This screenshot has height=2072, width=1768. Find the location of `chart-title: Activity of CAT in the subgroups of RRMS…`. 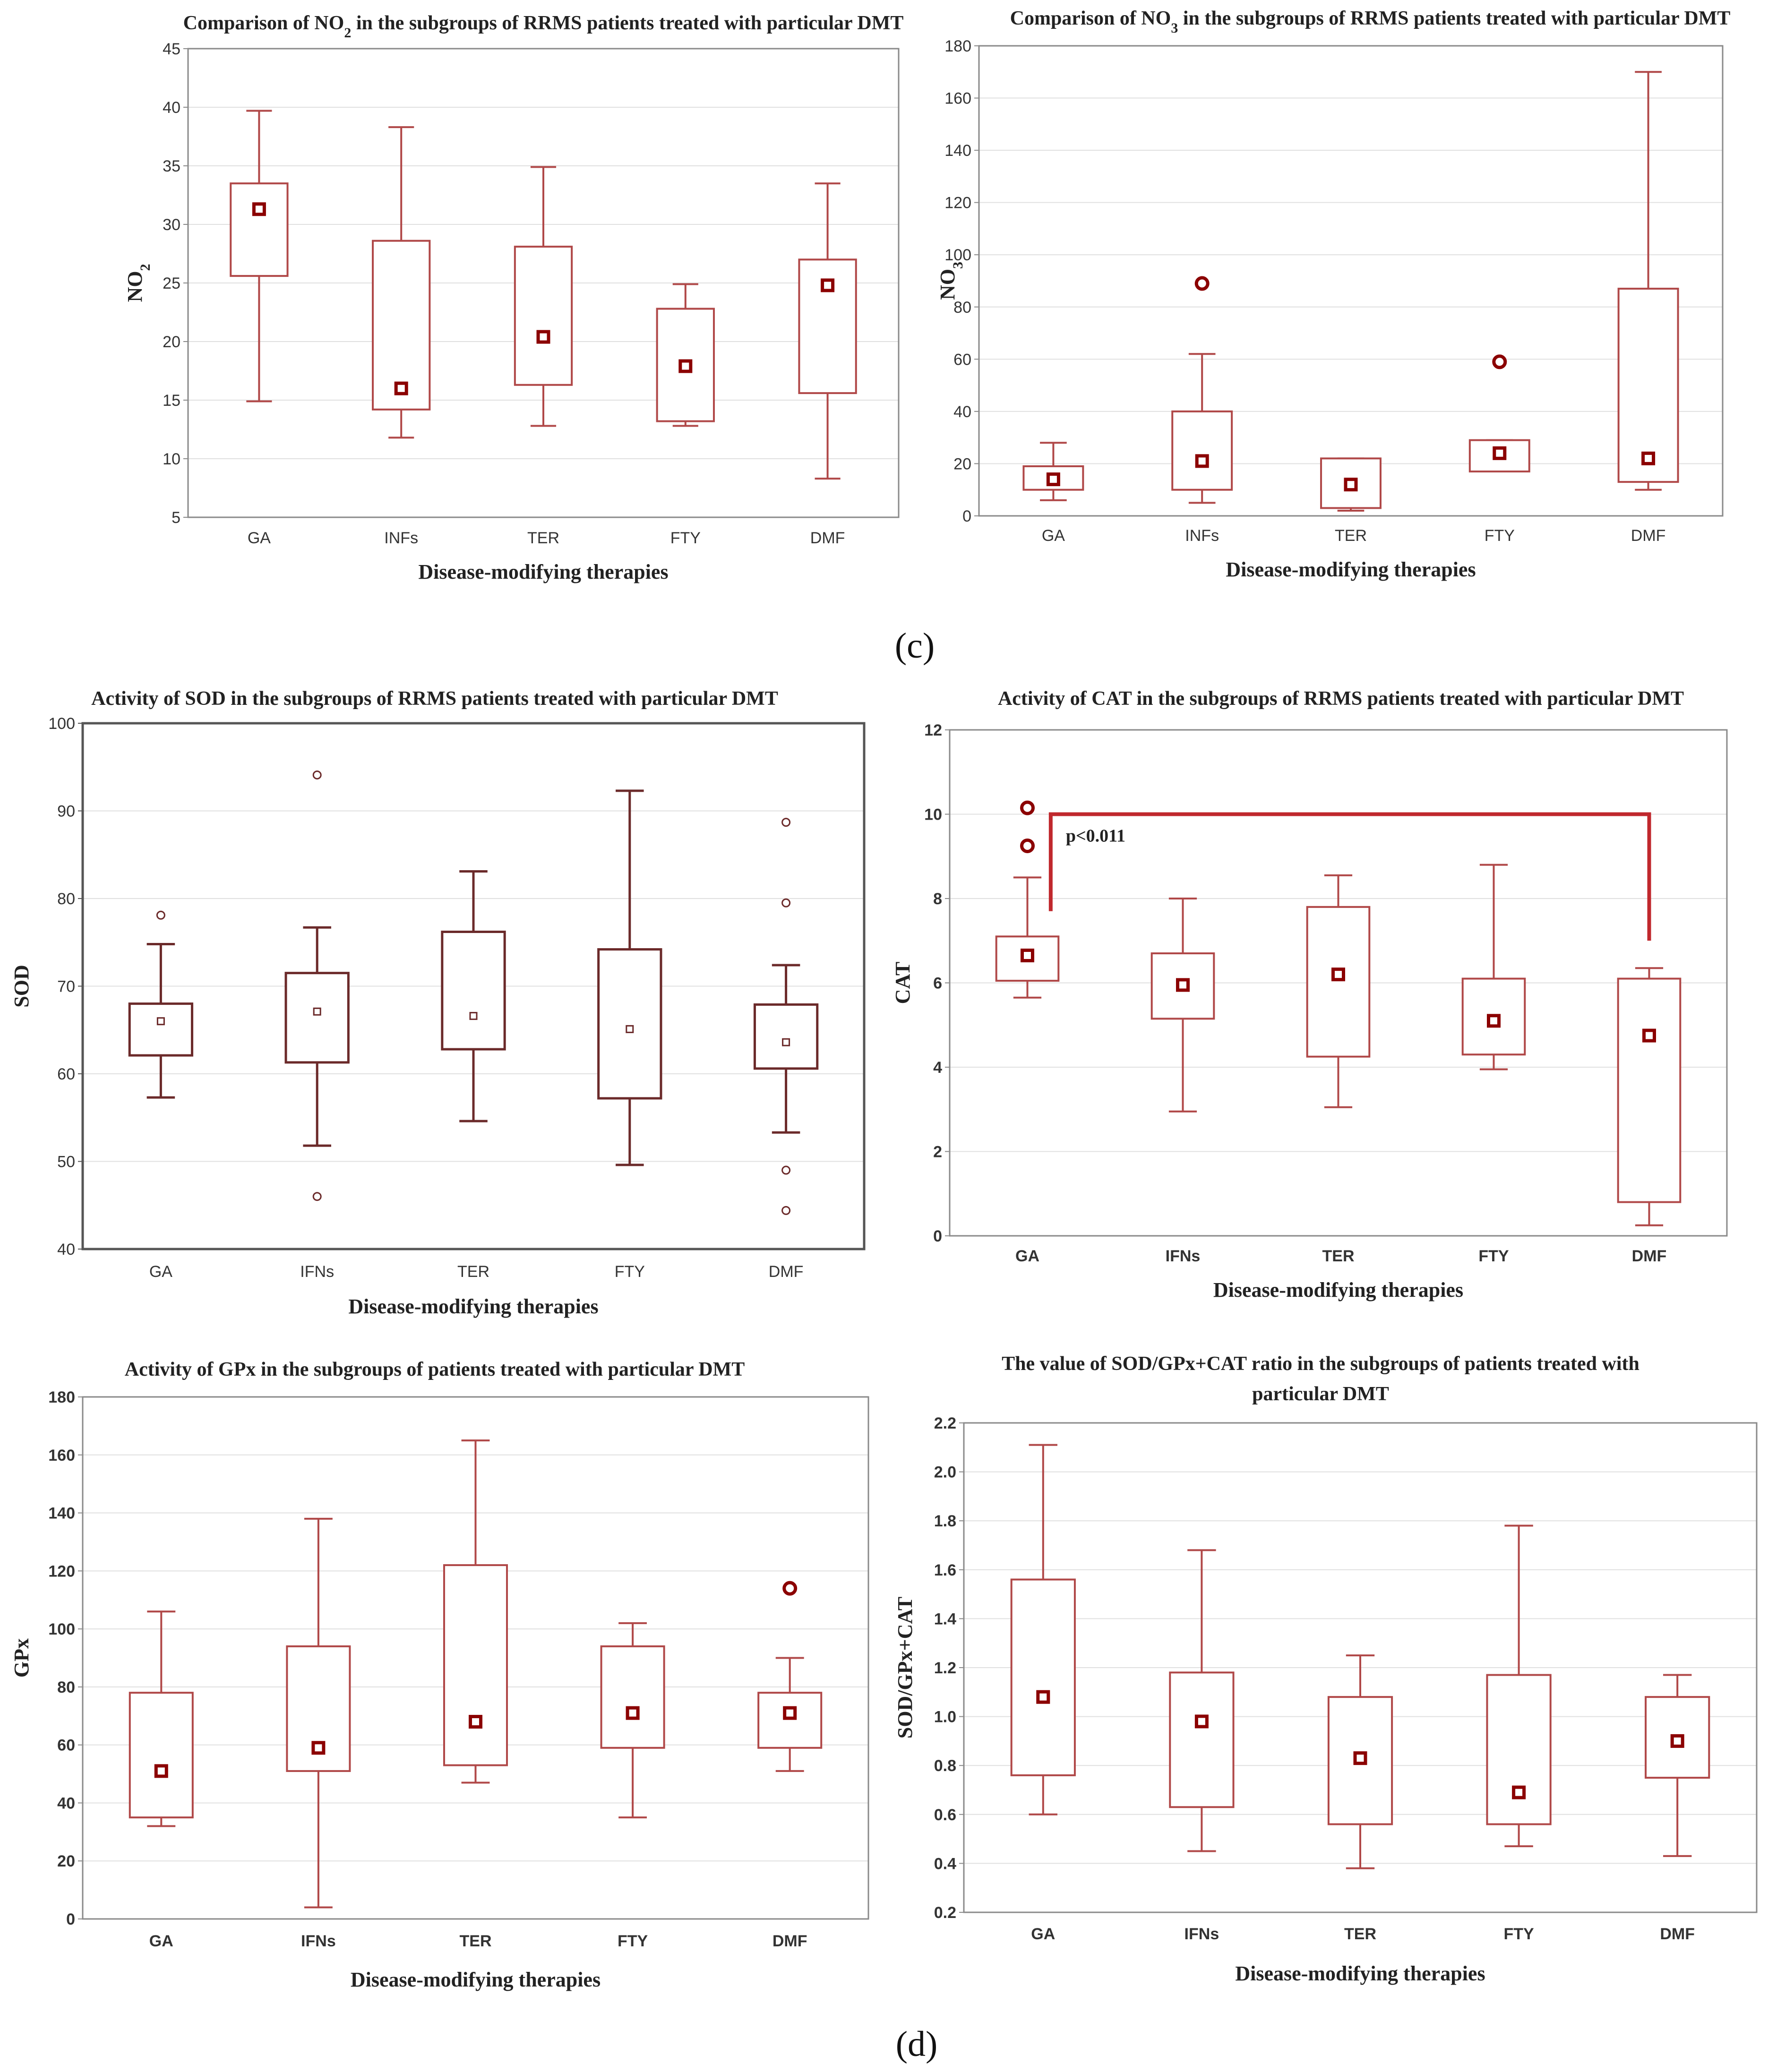

chart-title: Activity of CAT in the subgroups of RRMS… is located at coordinates (1341, 699).